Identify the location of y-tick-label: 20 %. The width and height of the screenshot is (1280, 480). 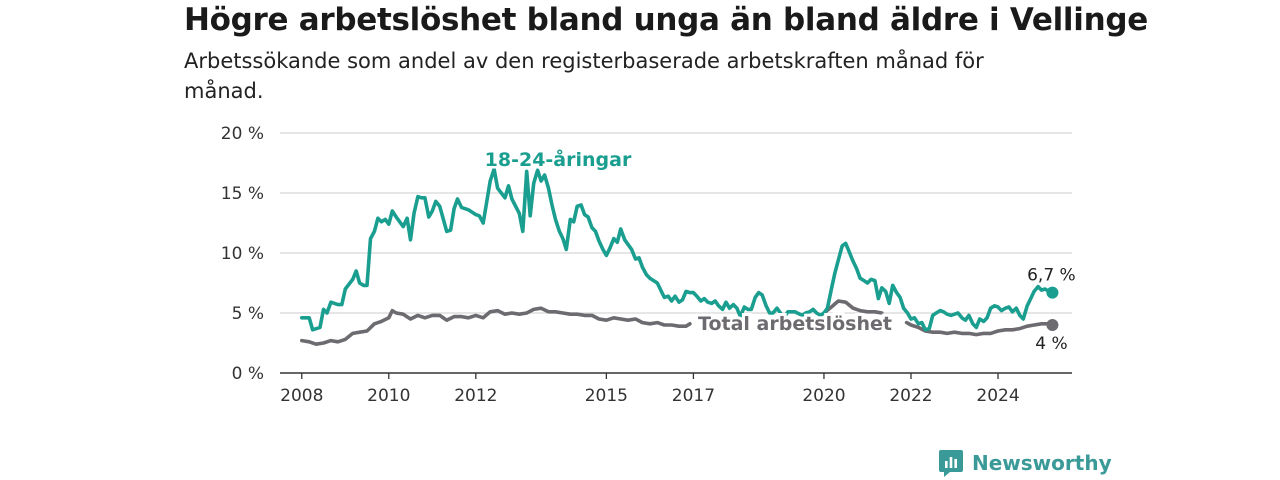
(242, 134).